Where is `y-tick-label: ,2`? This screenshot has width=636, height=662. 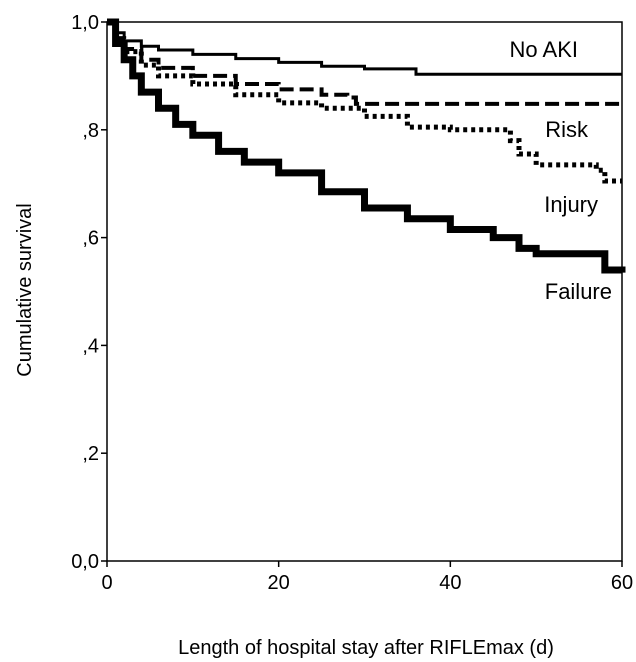 y-tick-label: ,2 is located at coordinates (90, 454).